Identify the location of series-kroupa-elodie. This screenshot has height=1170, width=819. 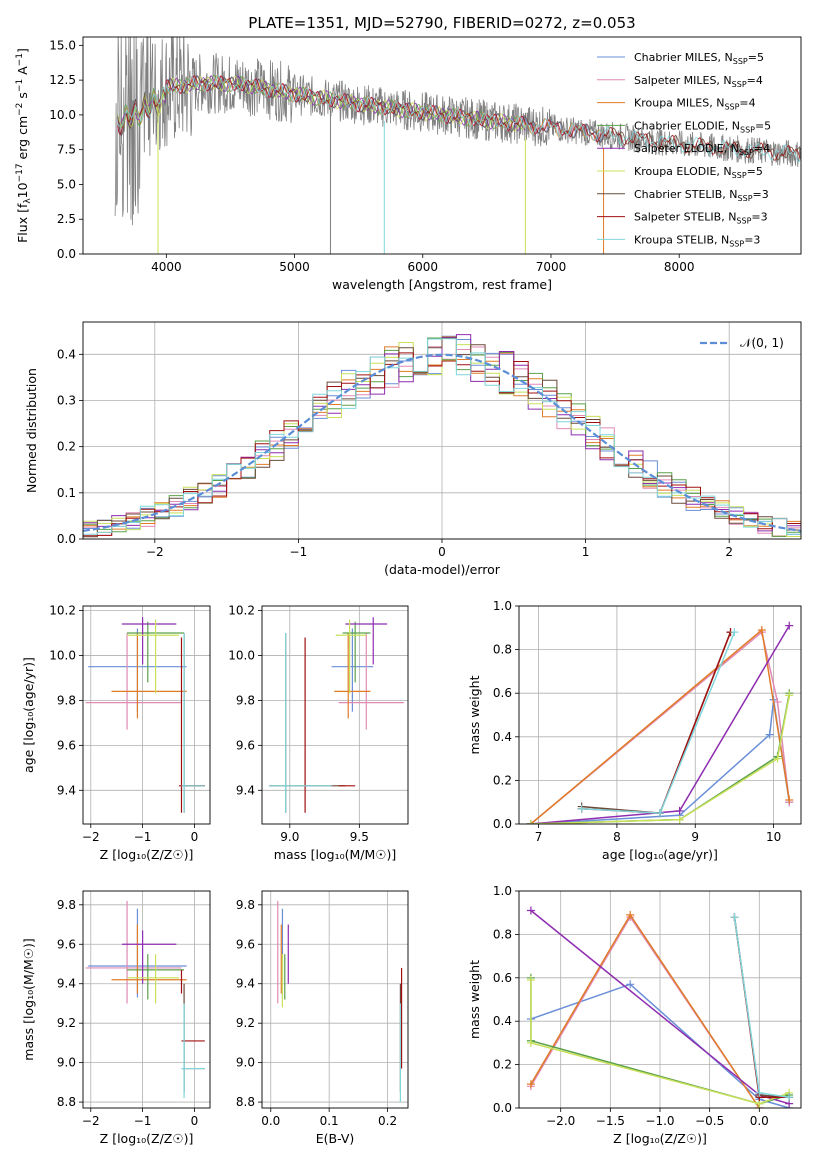
(660, 757).